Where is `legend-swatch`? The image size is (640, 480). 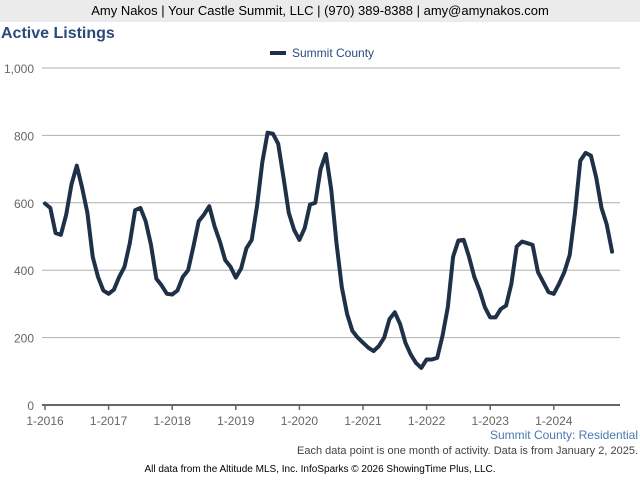 legend-swatch is located at coordinates (278, 53).